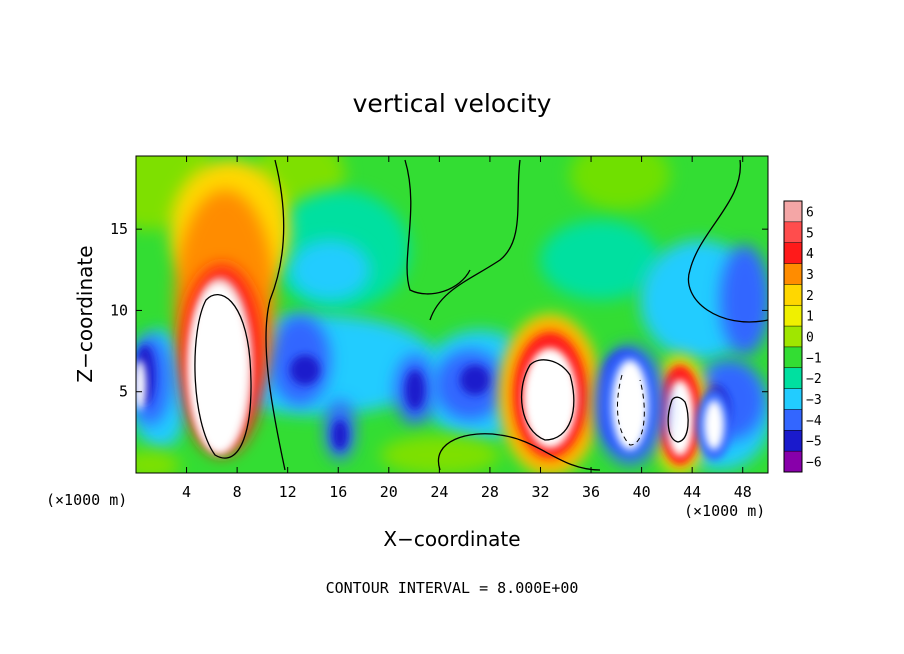  Describe the element at coordinates (237, 492) in the screenshot. I see `x-tick-label: 8` at that location.